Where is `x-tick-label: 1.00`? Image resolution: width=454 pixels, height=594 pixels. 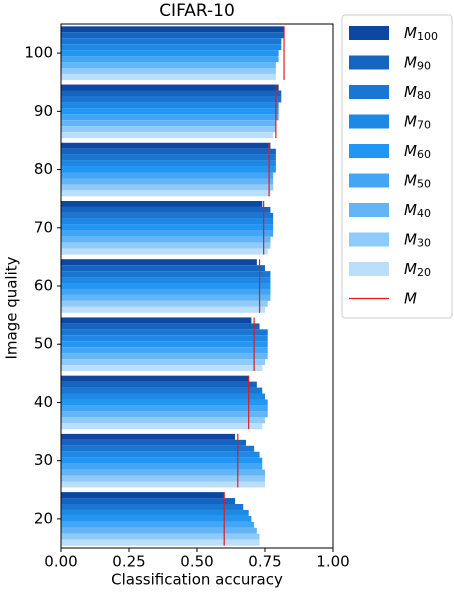 x-tick-label: 1.00 is located at coordinates (332, 562).